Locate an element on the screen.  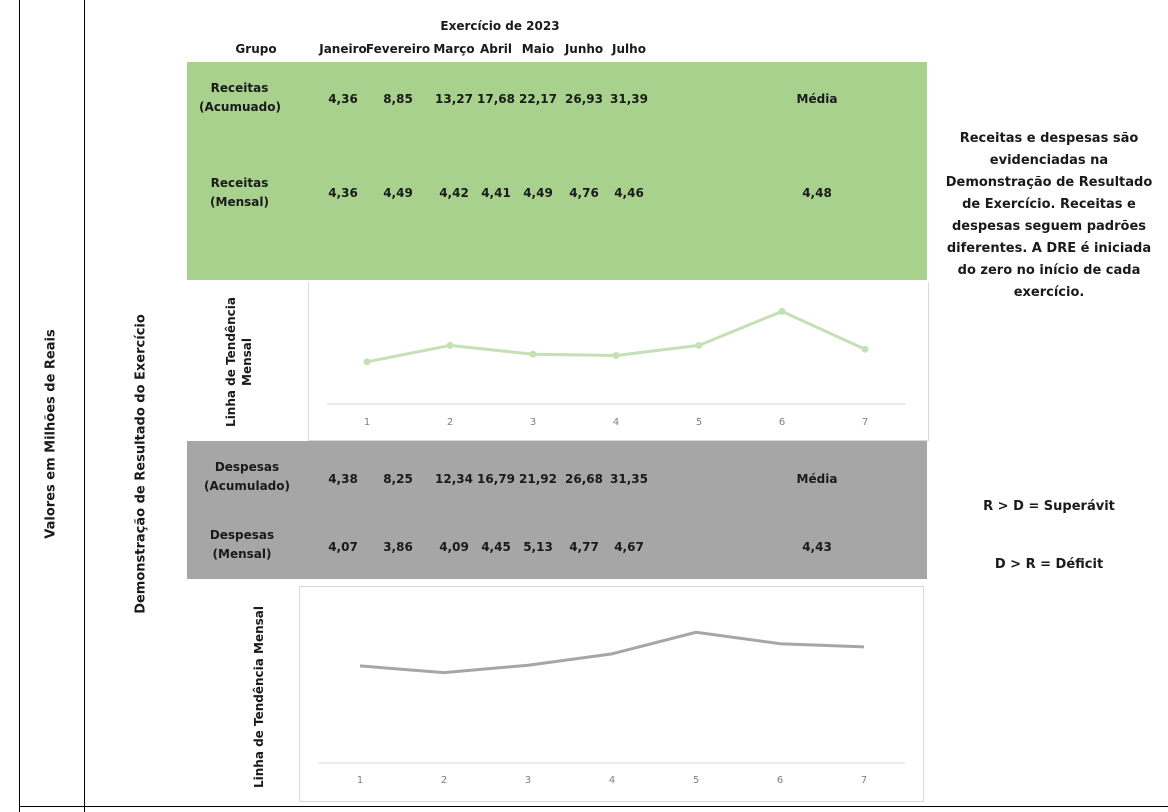
section-label: Demonstração de Resultado do Exercício is located at coordinates (141, 464).